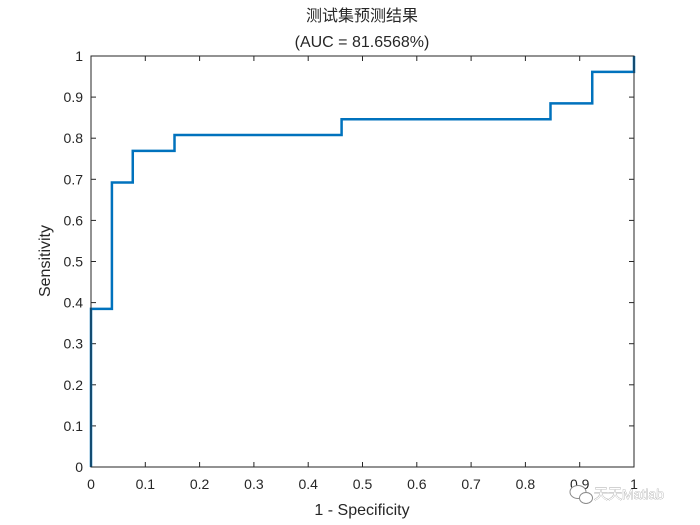 Image resolution: width=700 pixels, height=525 pixels. Describe the element at coordinates (308, 484) in the screenshot. I see `x-tick-label: 0.4` at that location.